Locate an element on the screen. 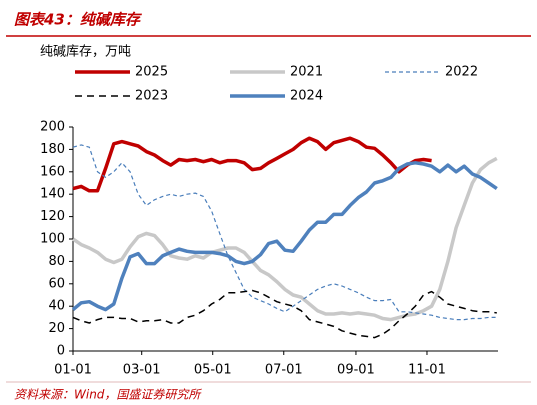 The image size is (537, 405). y-tick-label: 60 is located at coordinates (56, 283).